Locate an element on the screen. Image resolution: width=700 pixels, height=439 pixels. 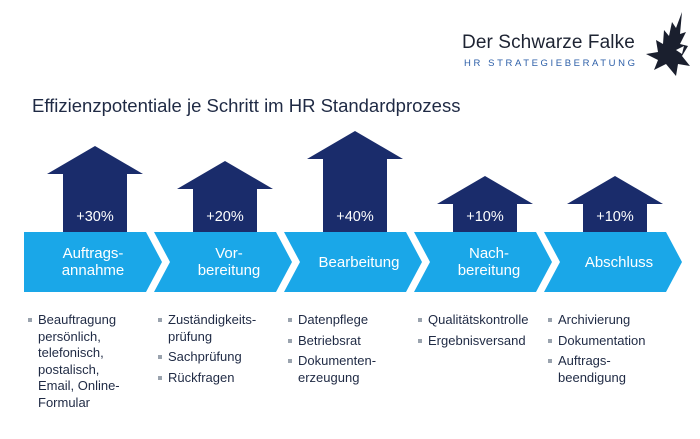
potential-label: +30% is located at coordinates (95, 217).